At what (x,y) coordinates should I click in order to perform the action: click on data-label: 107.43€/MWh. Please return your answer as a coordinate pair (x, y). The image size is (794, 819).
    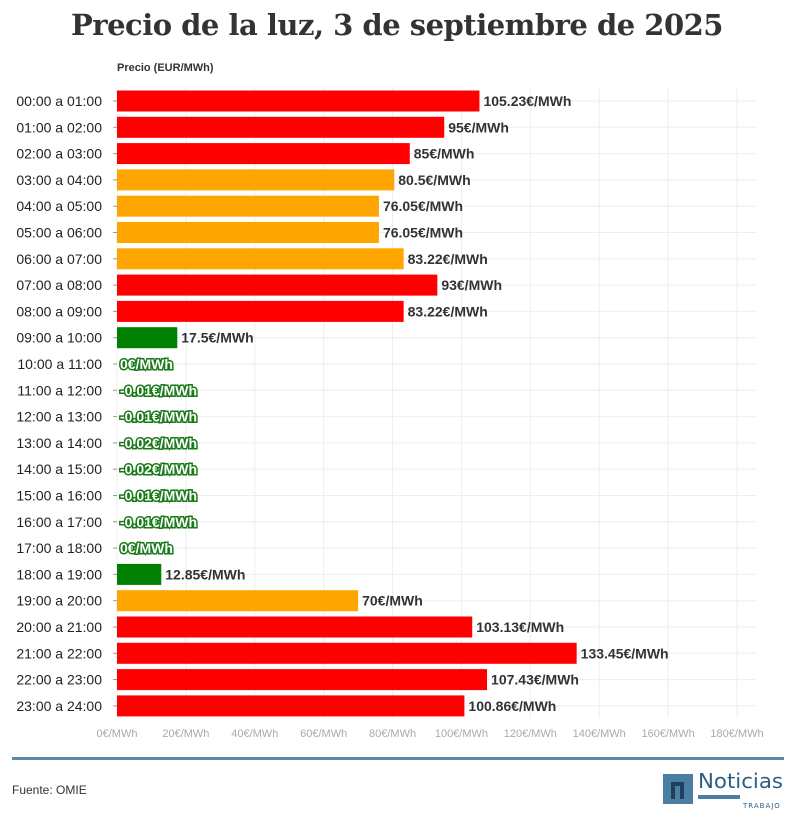
    Looking at the image, I should click on (535, 680).